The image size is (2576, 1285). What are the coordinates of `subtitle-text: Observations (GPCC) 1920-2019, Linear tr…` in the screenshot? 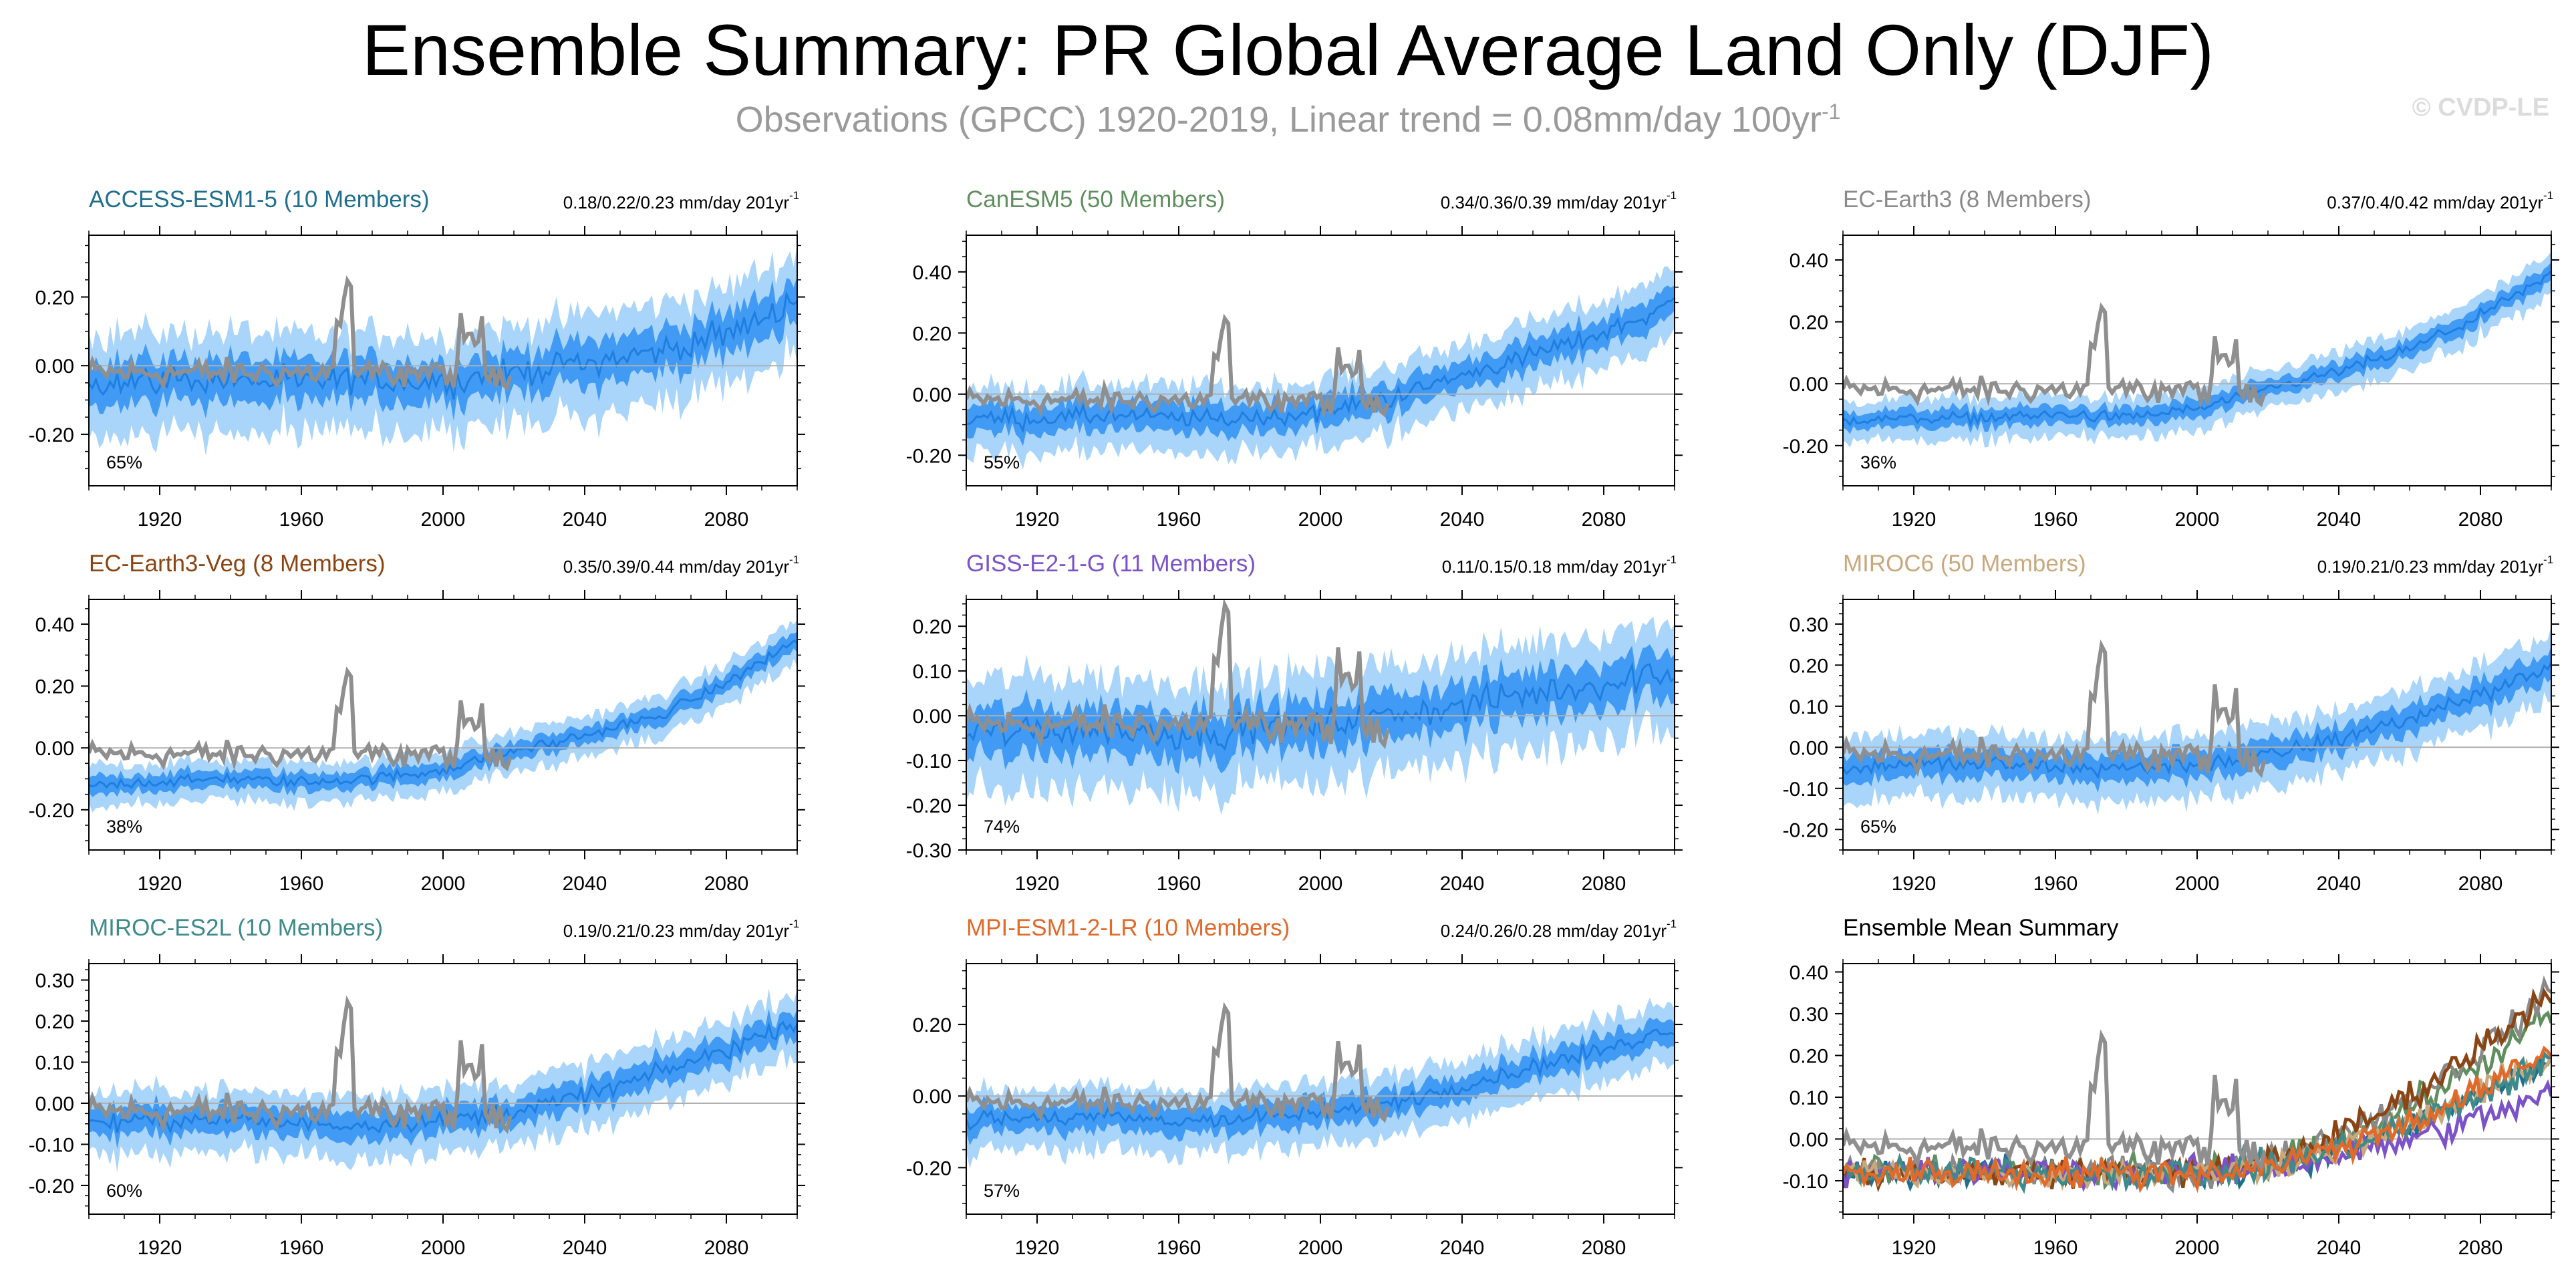 It's located at (1278, 120).